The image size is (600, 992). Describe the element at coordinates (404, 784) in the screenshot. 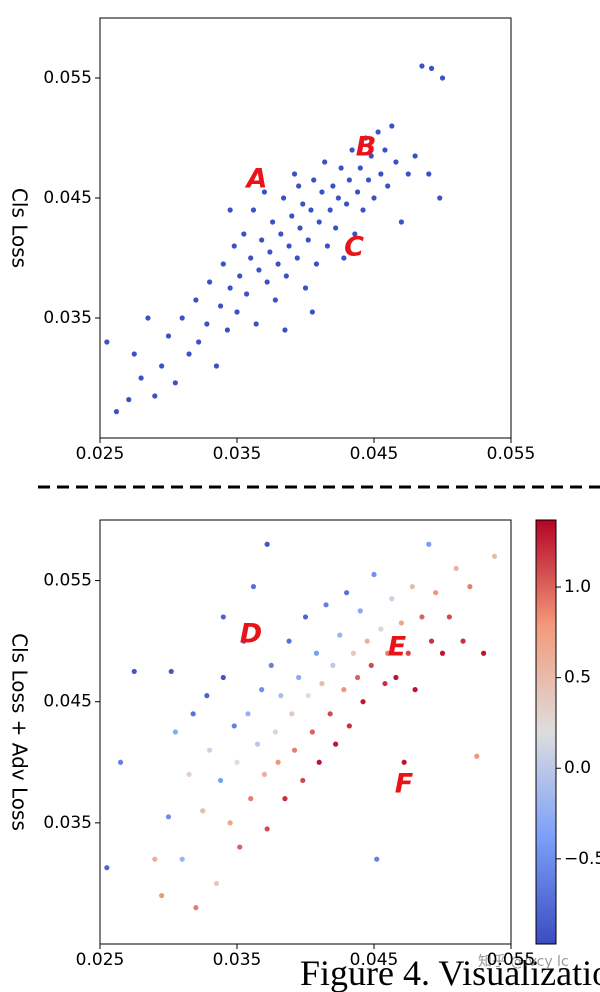

I see `annotation: F` at that location.